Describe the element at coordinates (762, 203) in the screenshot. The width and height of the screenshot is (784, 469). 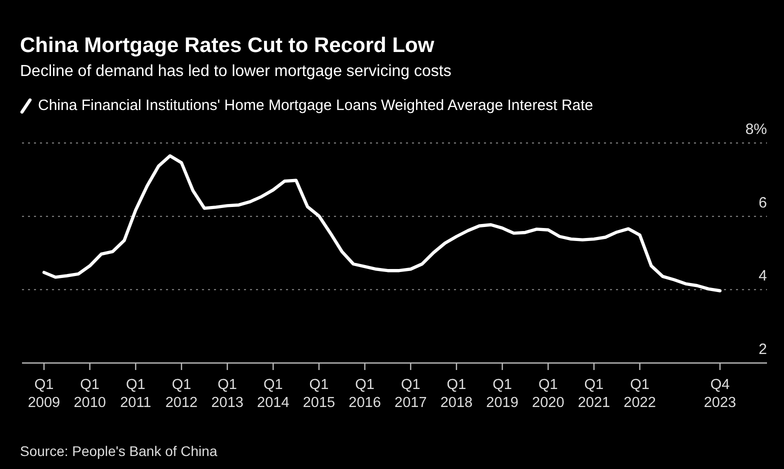
I see `y-tick-label: 6` at that location.